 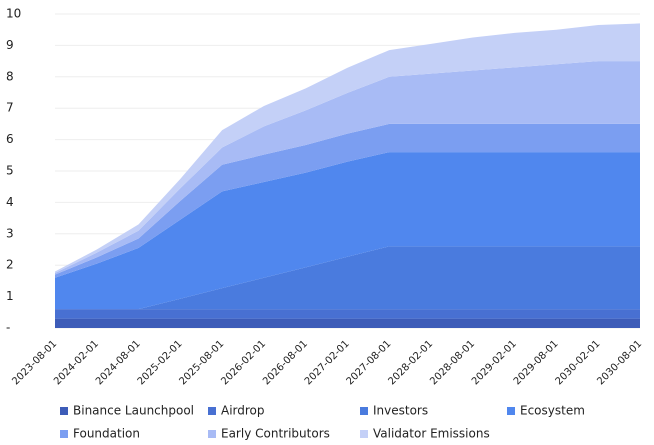 I want to click on y-tick-label: 10, so click(x=13, y=14).